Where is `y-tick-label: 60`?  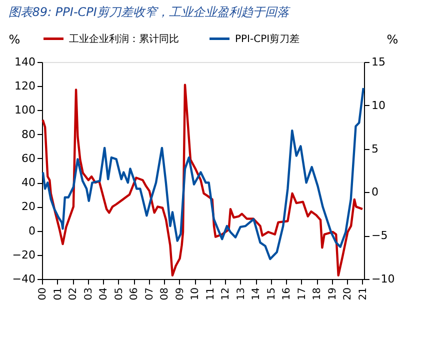
y-tick-label: 60 is located at coordinates (29, 158).